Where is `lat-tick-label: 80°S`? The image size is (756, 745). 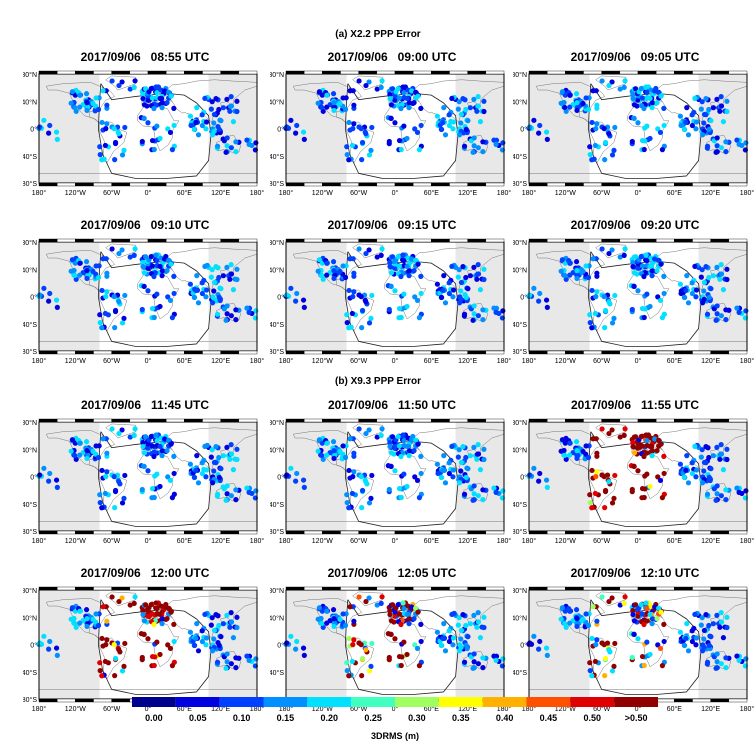
lat-tick-label: 80°S is located at coordinates (520, 184).